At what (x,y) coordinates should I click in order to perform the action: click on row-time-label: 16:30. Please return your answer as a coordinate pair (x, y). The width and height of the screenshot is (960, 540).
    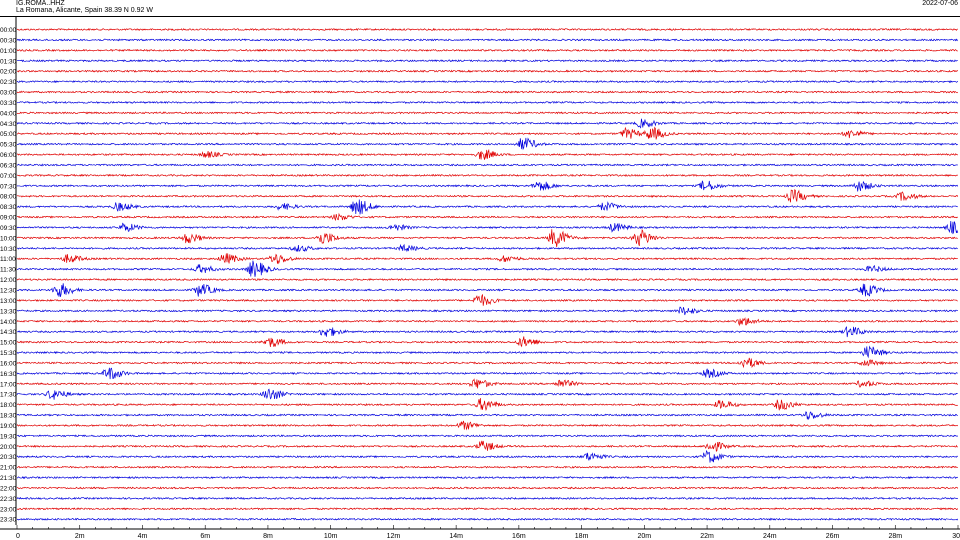
    Looking at the image, I should click on (8, 374).